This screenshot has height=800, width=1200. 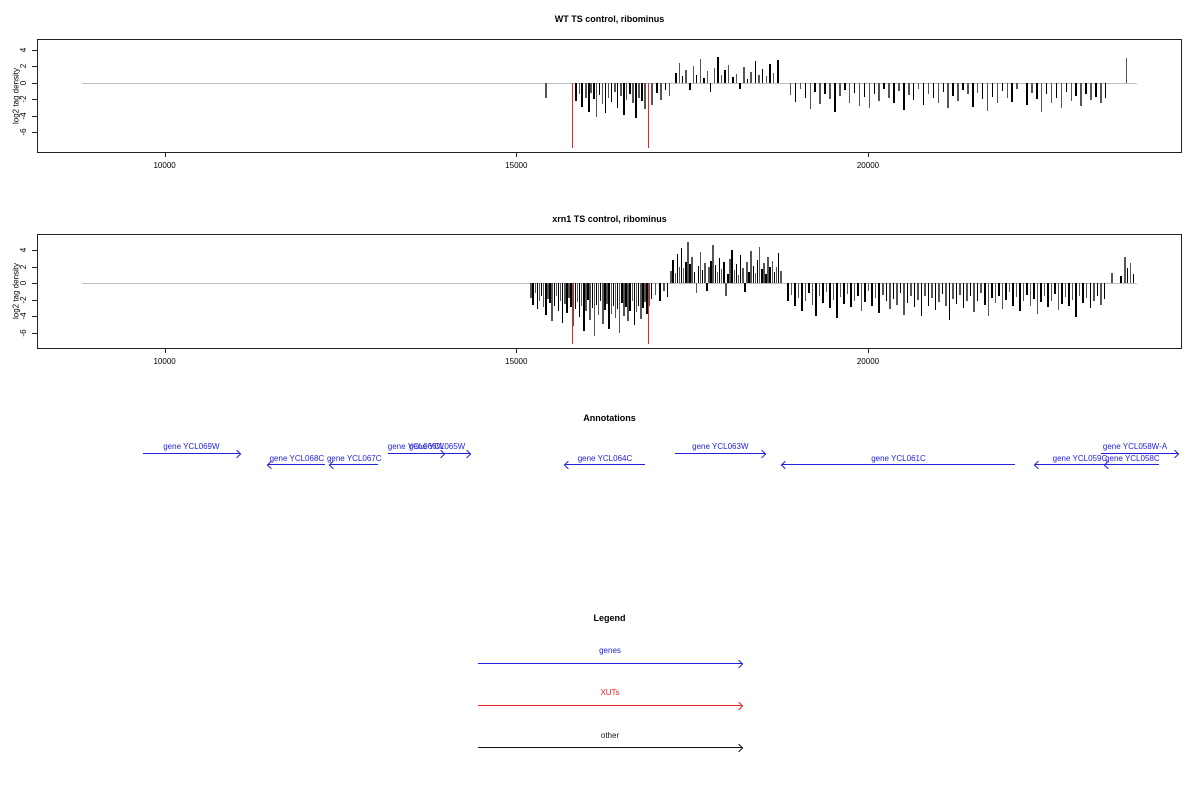 What do you see at coordinates (437, 446) in the screenshot?
I see `gene-label: gene YCL065W` at bounding box center [437, 446].